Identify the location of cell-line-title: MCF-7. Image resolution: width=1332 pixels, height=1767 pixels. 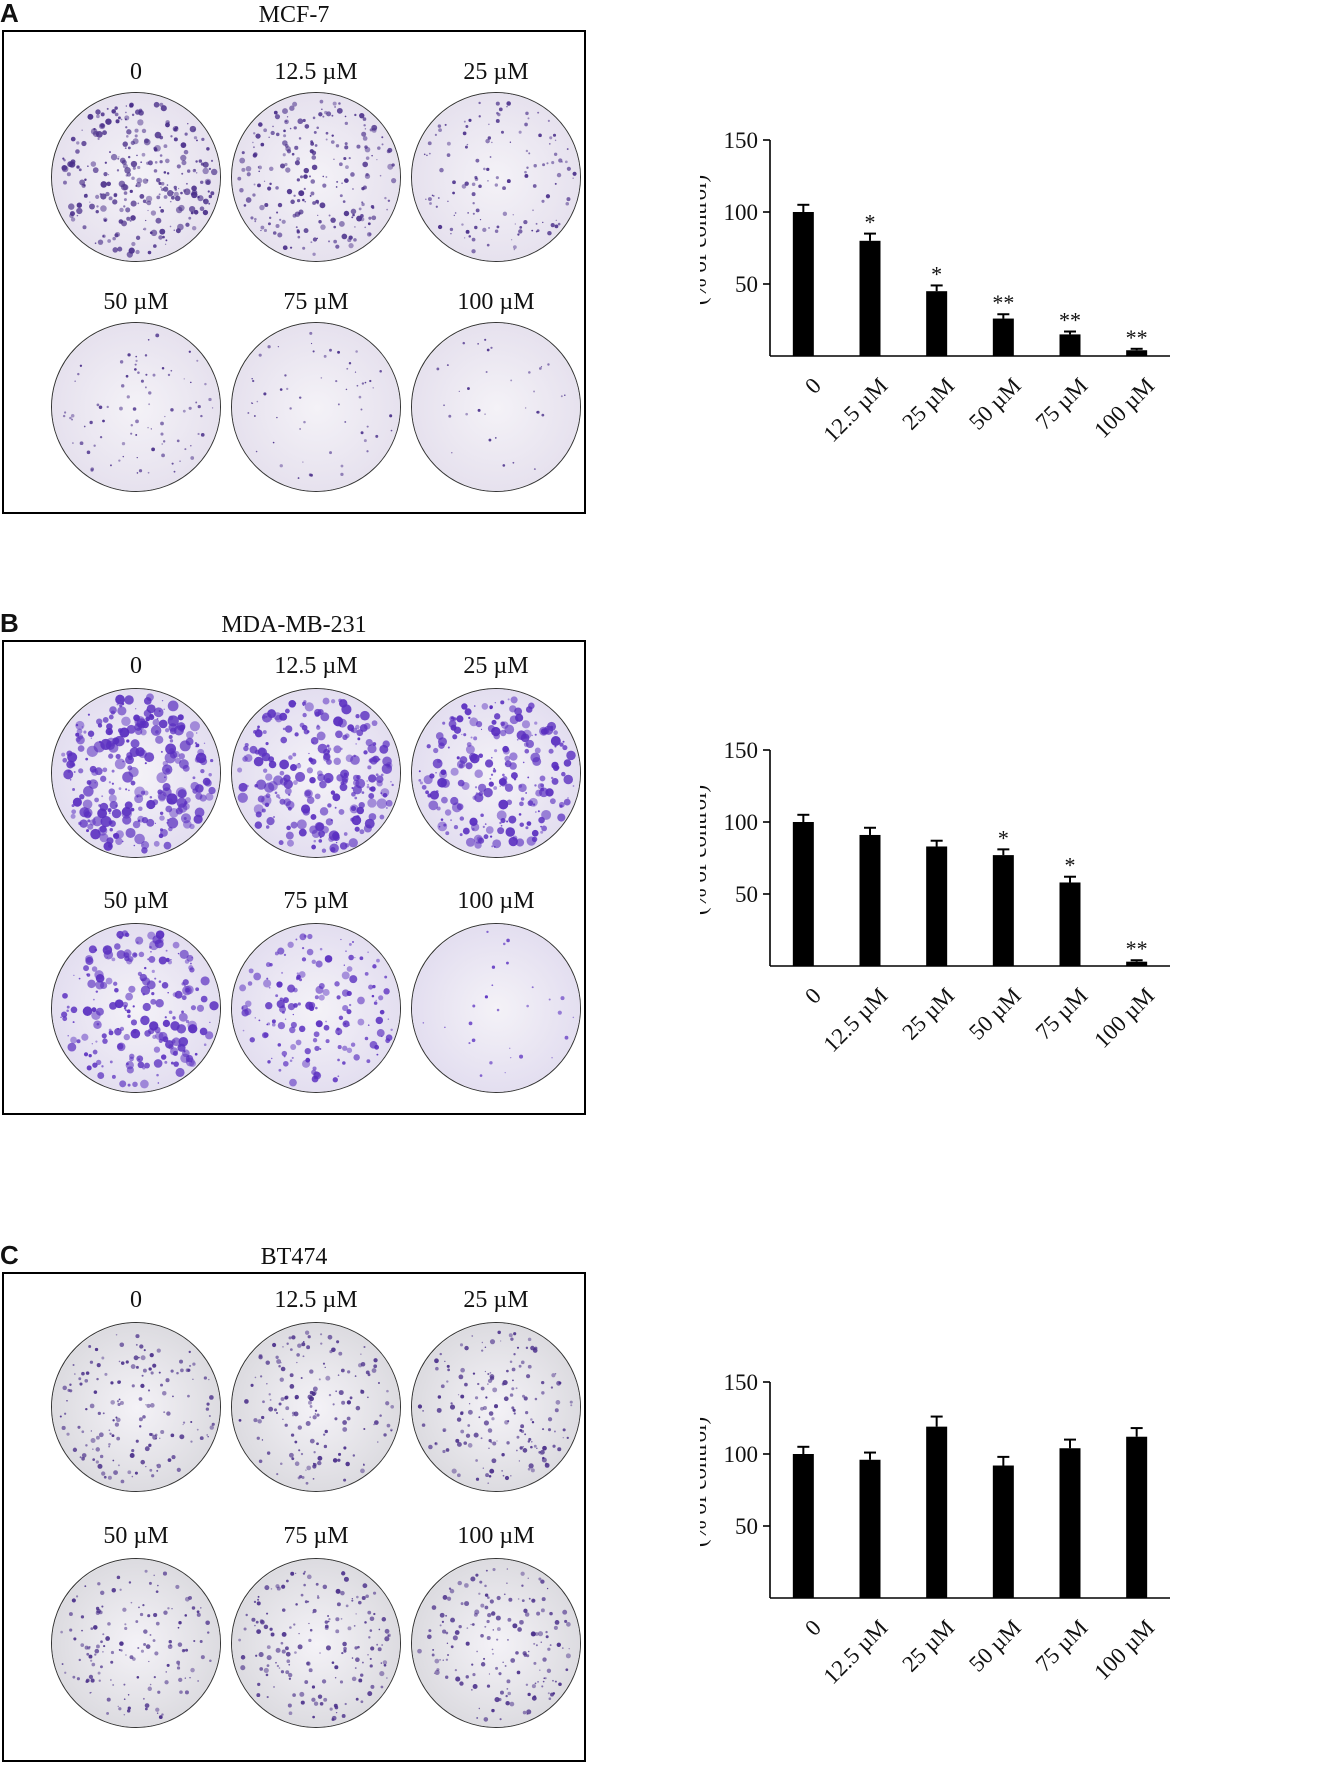
(294, 15).